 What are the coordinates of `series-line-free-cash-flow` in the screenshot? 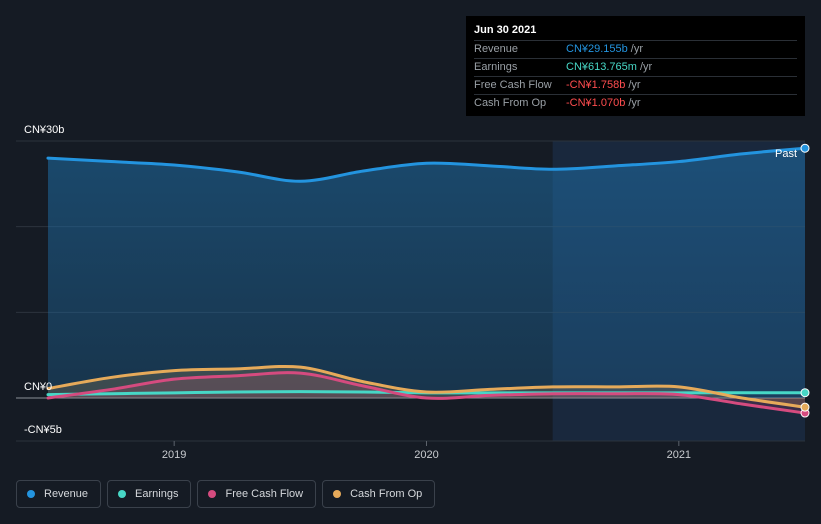 It's located at (426, 393).